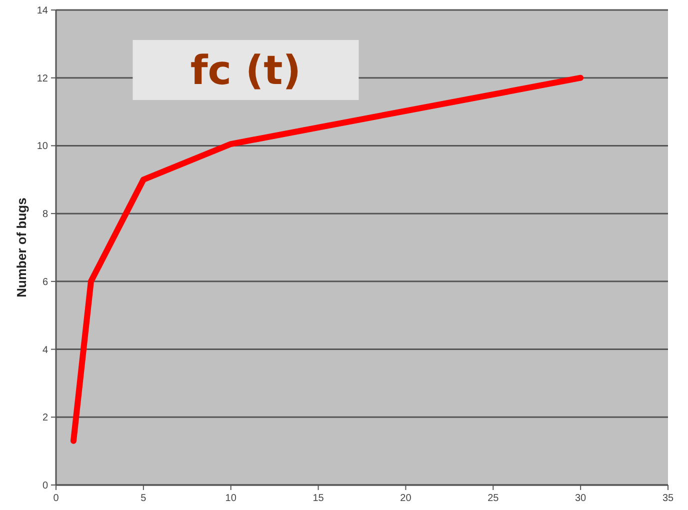  I want to click on y-tick-label: 8, so click(45, 214).